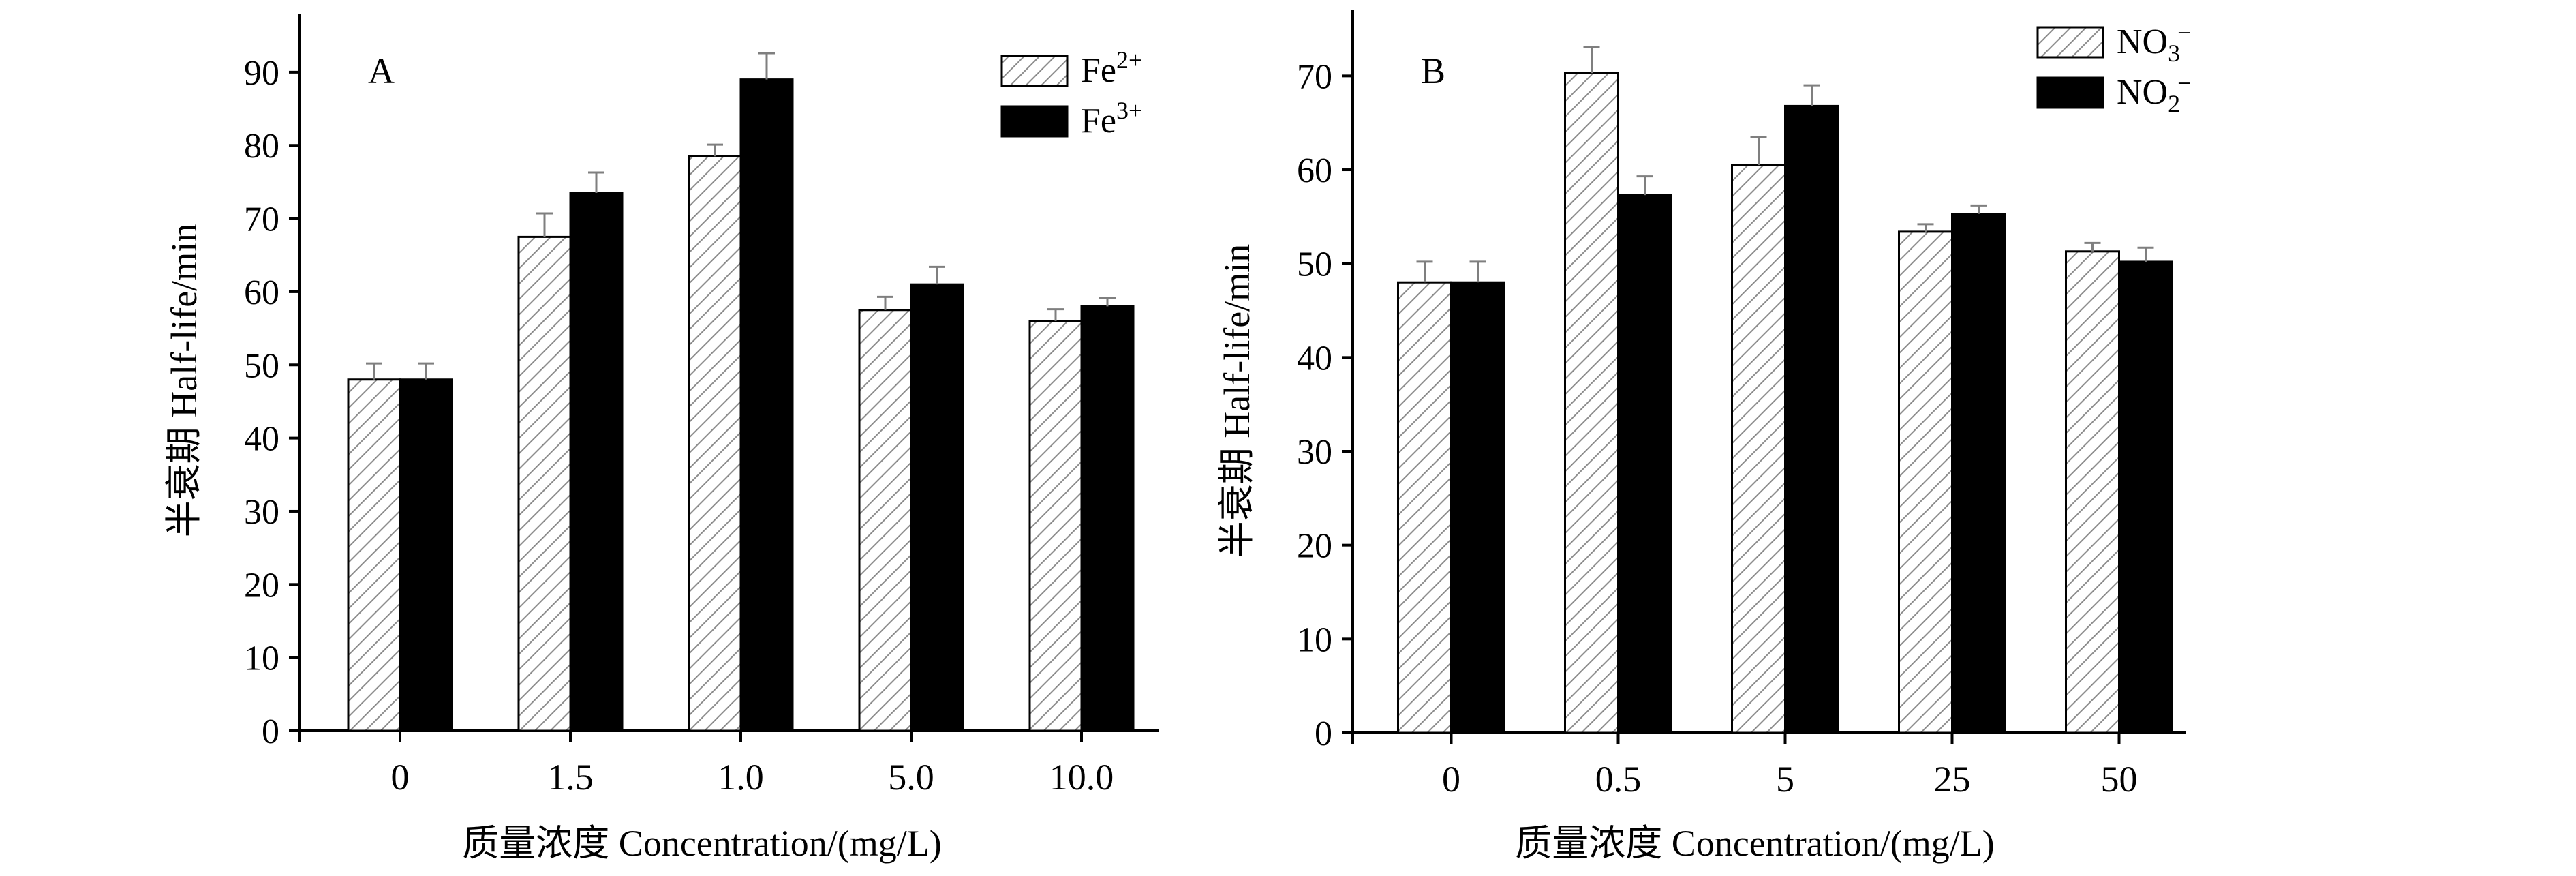  Describe the element at coordinates (570, 777) in the screenshot. I see `x-tick-label: 1.5` at that location.